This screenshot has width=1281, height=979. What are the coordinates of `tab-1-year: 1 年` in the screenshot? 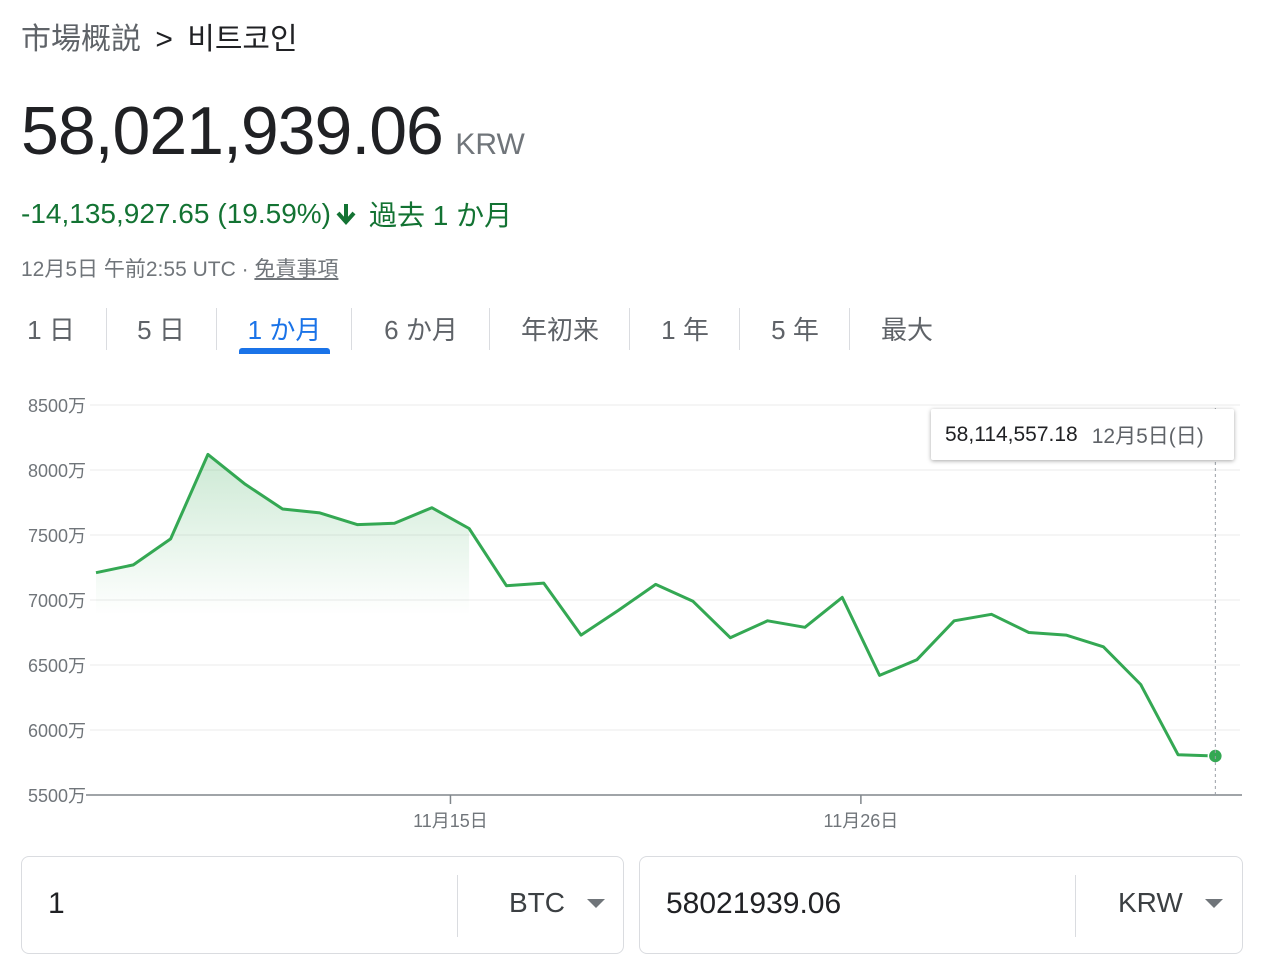 It's located at (685, 329).